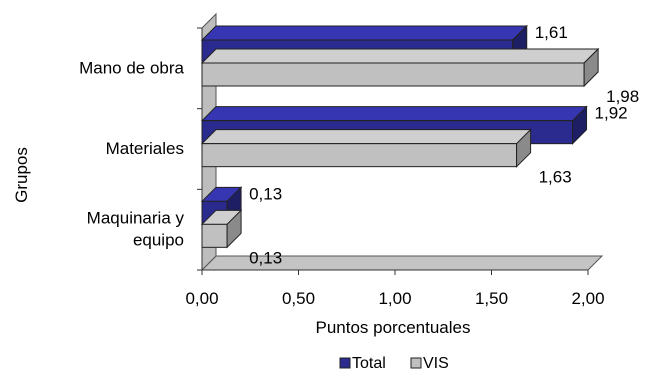 This screenshot has width=655, height=376. I want to click on legend-item-vis: VIS, so click(429, 363).